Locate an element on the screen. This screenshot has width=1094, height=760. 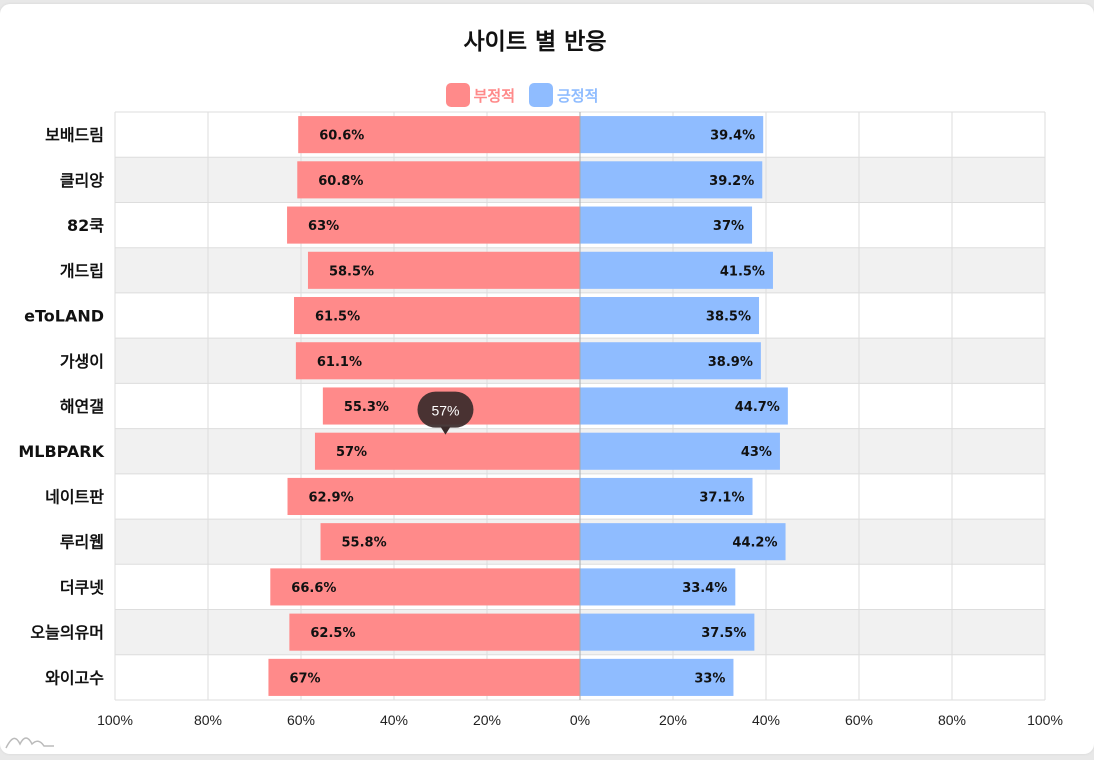
data-label-negative: 62.9% is located at coordinates (331, 497).